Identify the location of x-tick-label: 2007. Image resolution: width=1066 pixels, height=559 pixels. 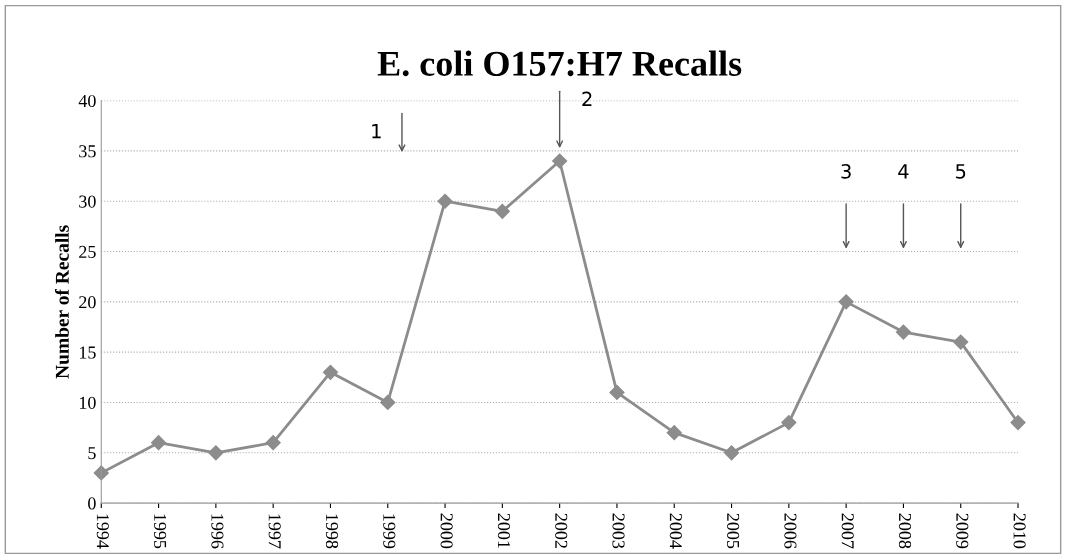
(847, 531).